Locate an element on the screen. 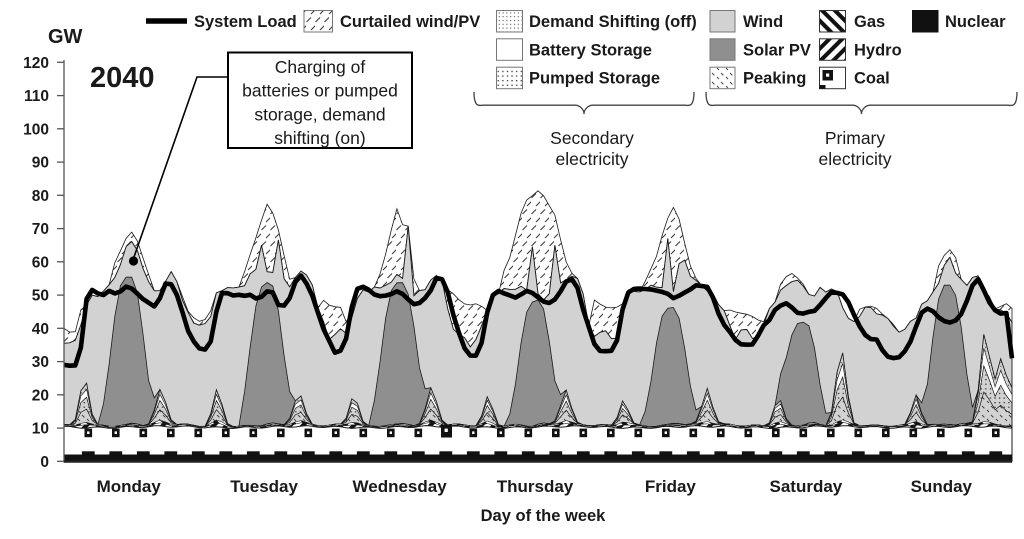 This screenshot has width=1024, height=539. svg-text: batteries or pumped is located at coordinates (320, 91).